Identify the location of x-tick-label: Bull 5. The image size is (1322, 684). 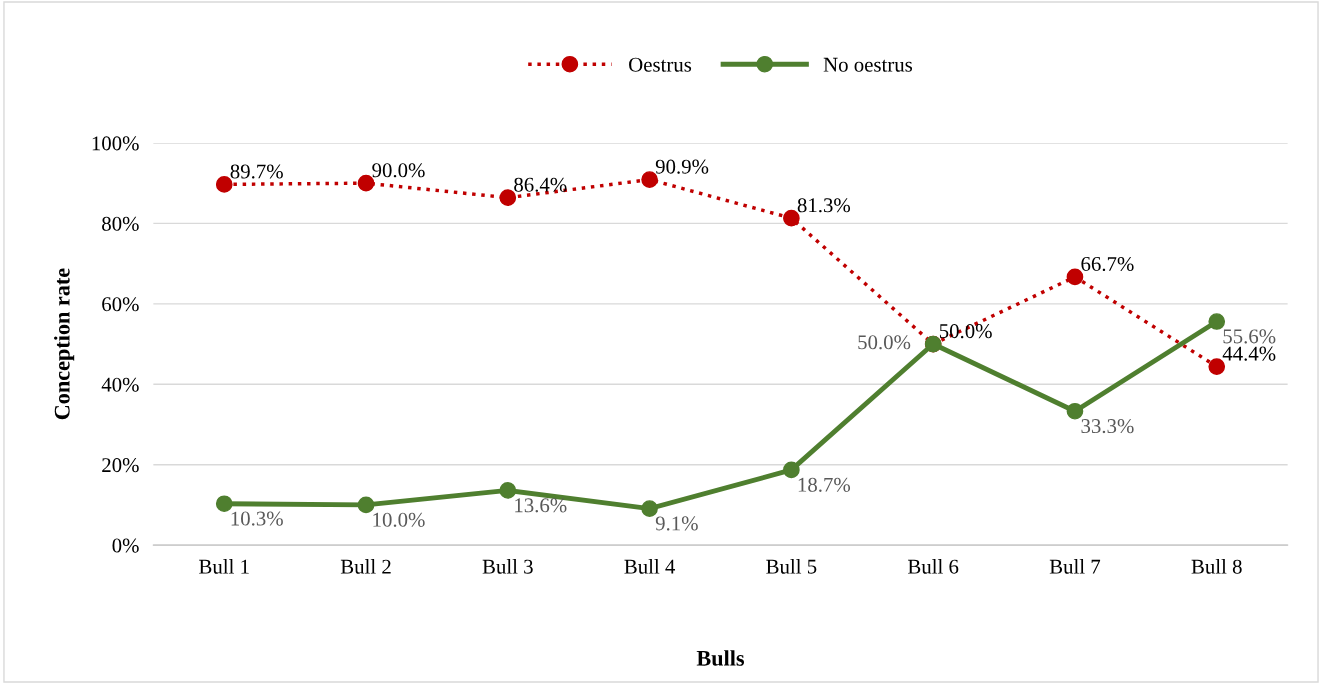
(791, 566).